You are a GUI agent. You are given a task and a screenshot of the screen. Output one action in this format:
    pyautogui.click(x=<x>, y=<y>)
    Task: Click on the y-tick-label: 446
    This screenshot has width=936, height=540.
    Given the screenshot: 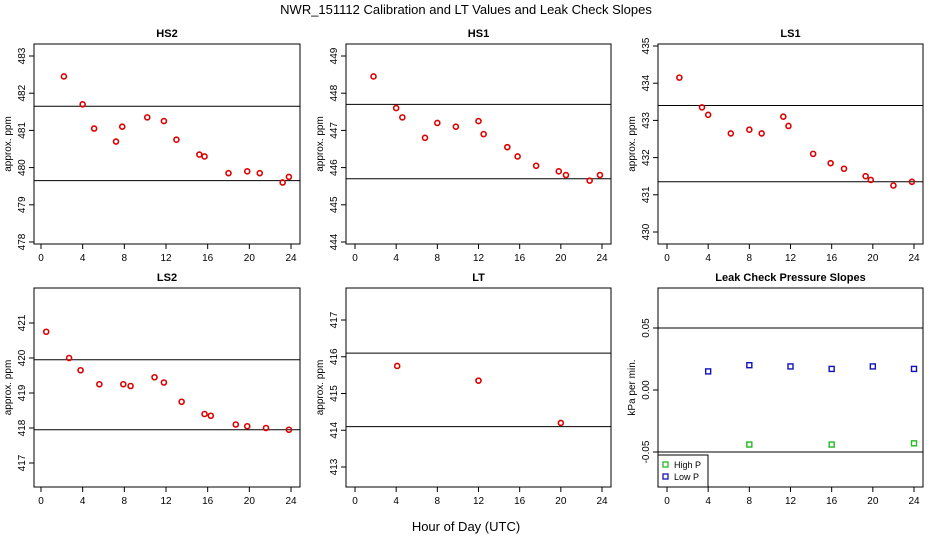 What is the action you would take?
    pyautogui.click(x=334, y=167)
    